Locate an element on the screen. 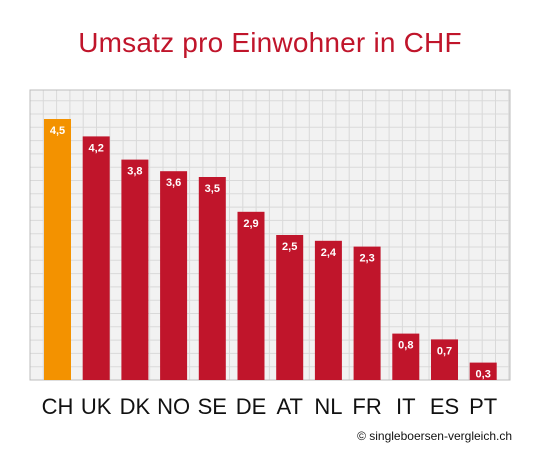 The height and width of the screenshot is (476, 540). tick-label-it: IT is located at coordinates (406, 406).